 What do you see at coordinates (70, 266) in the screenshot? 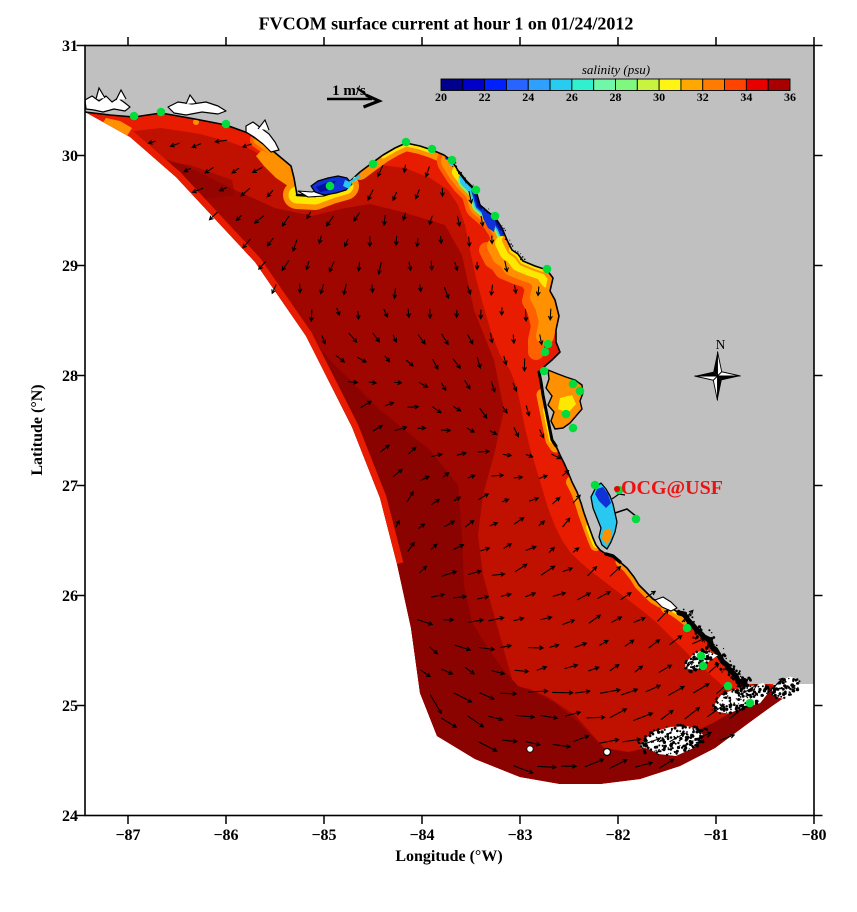
I see `svg-text: 29` at bounding box center [70, 266].